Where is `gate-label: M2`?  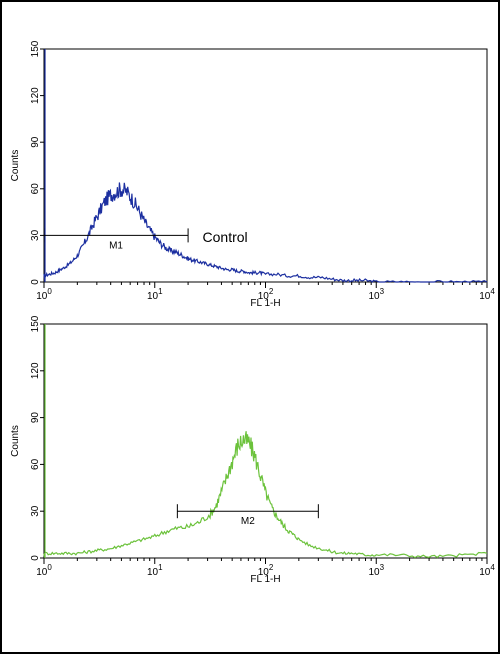
gate-label: M2 is located at coordinates (248, 521).